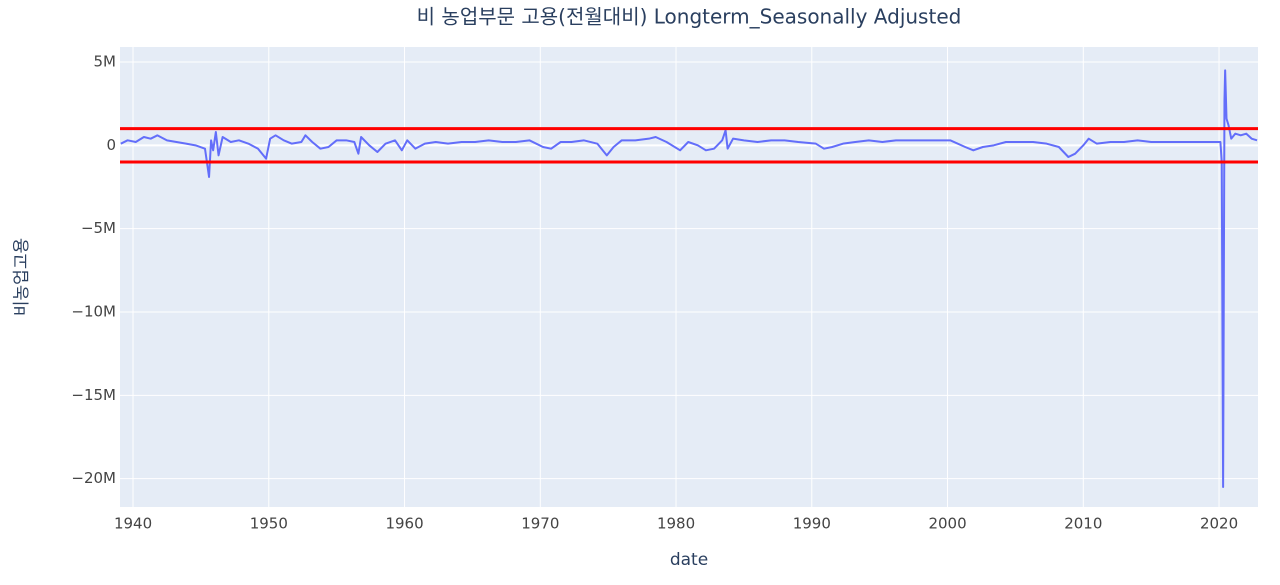 The width and height of the screenshot is (1280, 585). What do you see at coordinates (1219, 524) in the screenshot?
I see `x-tick-label: 2020` at bounding box center [1219, 524].